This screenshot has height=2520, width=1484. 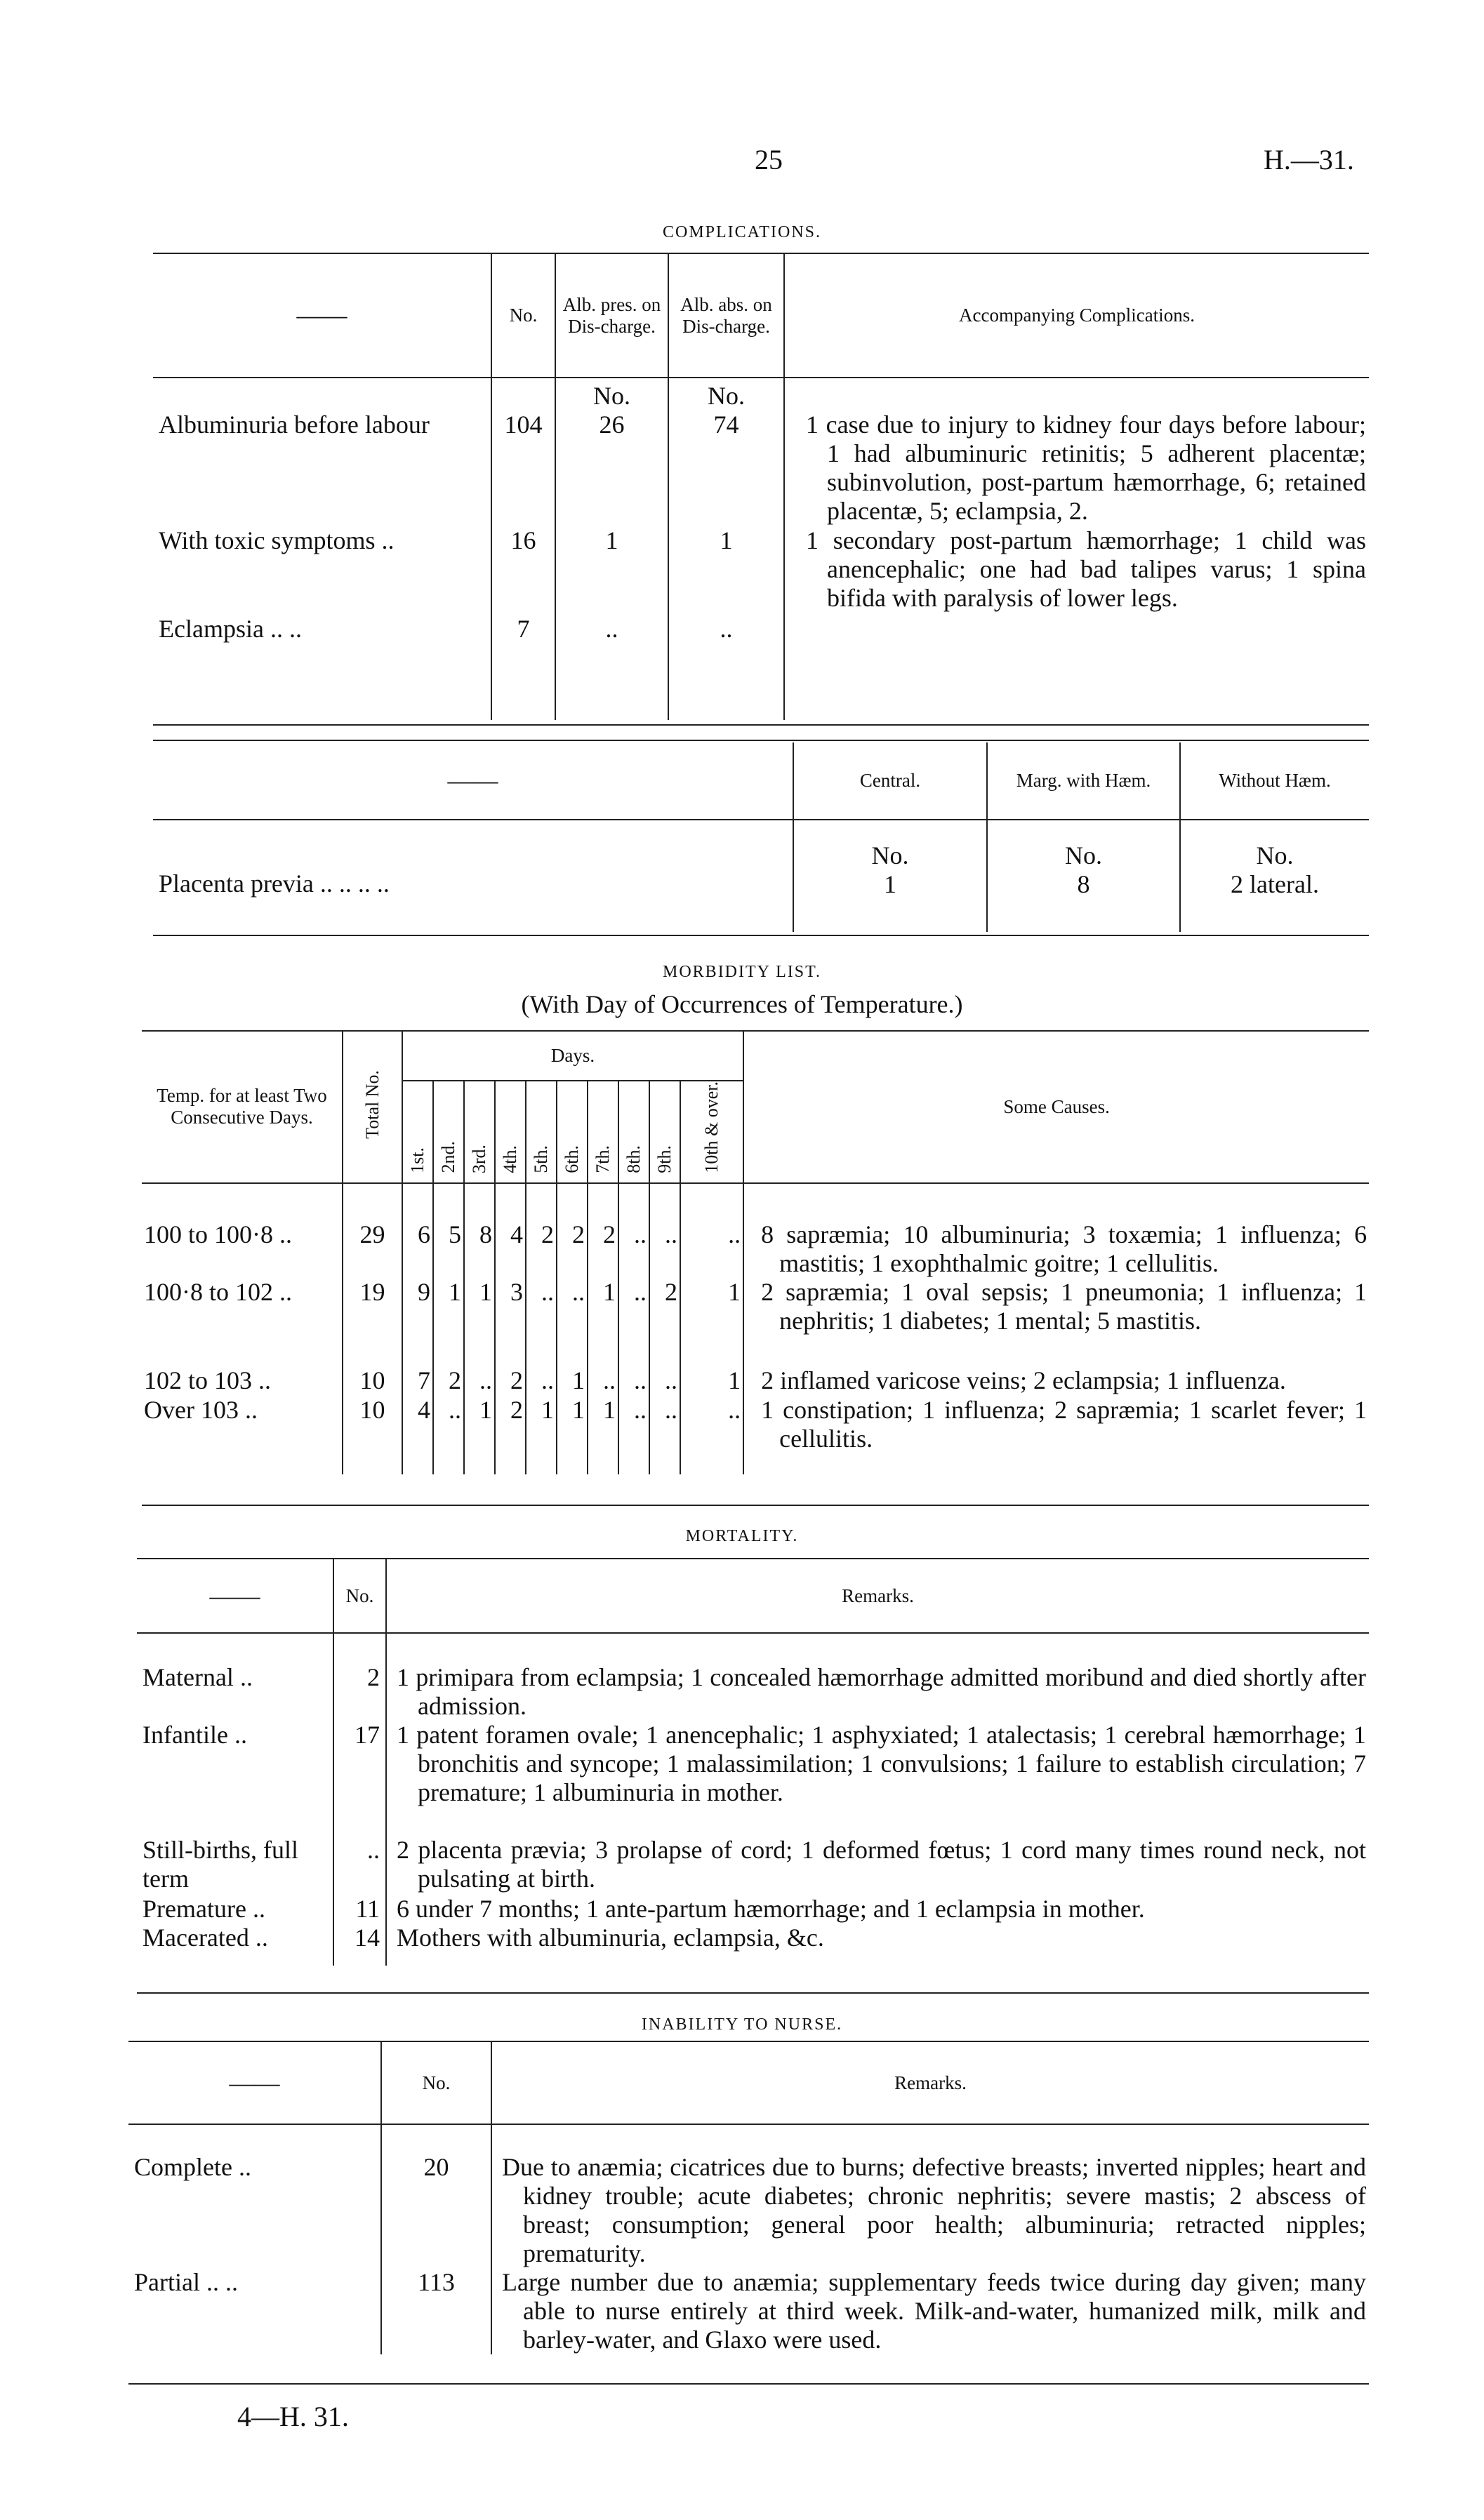 I want to click on day-header-cell: 6th., so click(x=572, y=1132).